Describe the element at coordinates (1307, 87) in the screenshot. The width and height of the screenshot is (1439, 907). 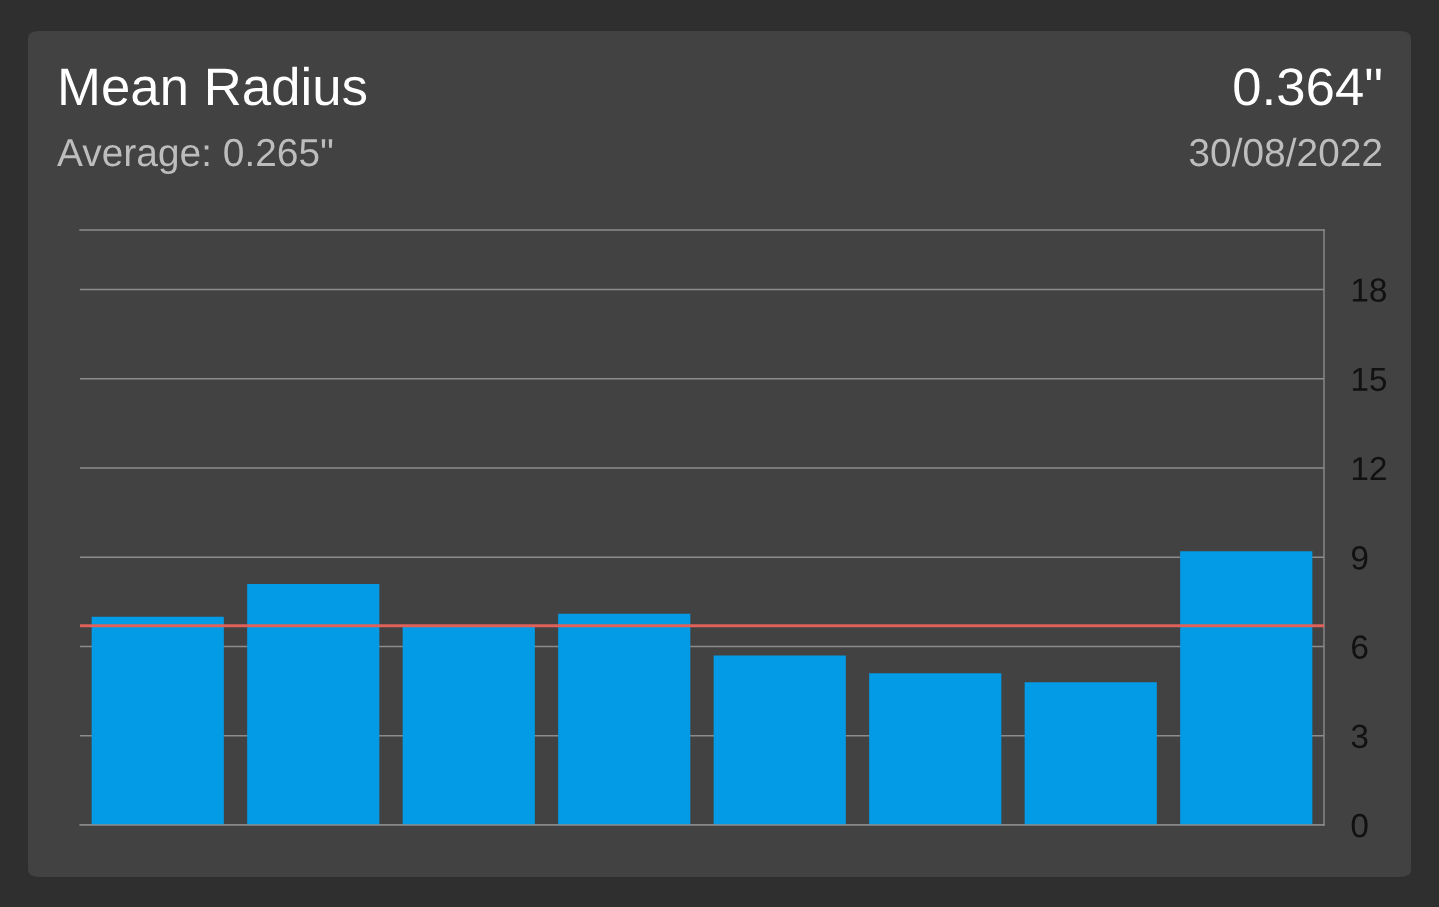
I see `text: 0.364"` at that location.